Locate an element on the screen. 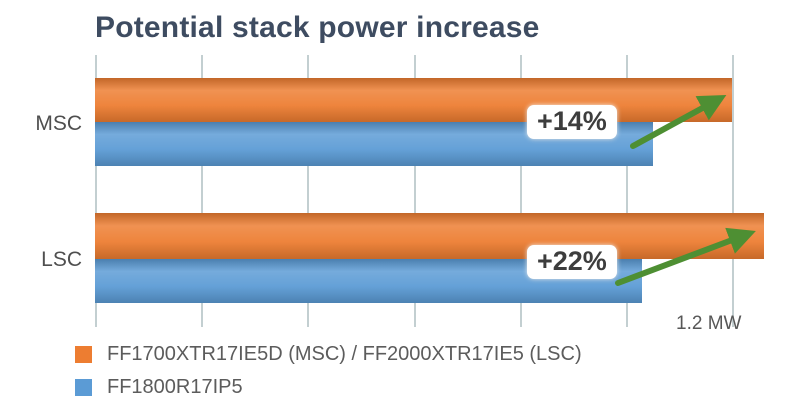 This screenshot has height=406, width=795. increase-arrow-lsc-icon is located at coordinates (685, 256).